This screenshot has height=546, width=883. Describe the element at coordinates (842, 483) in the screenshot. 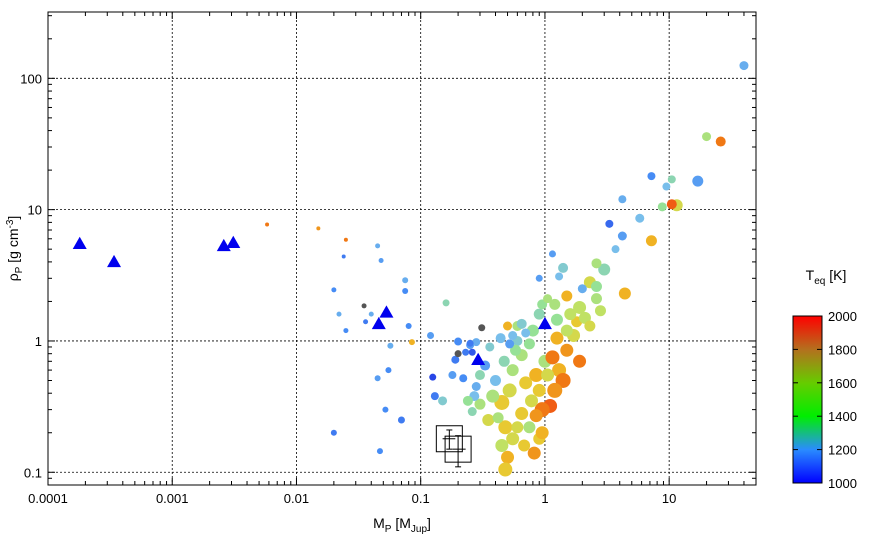

I see `colorbar-tick-label: 1000` at that location.